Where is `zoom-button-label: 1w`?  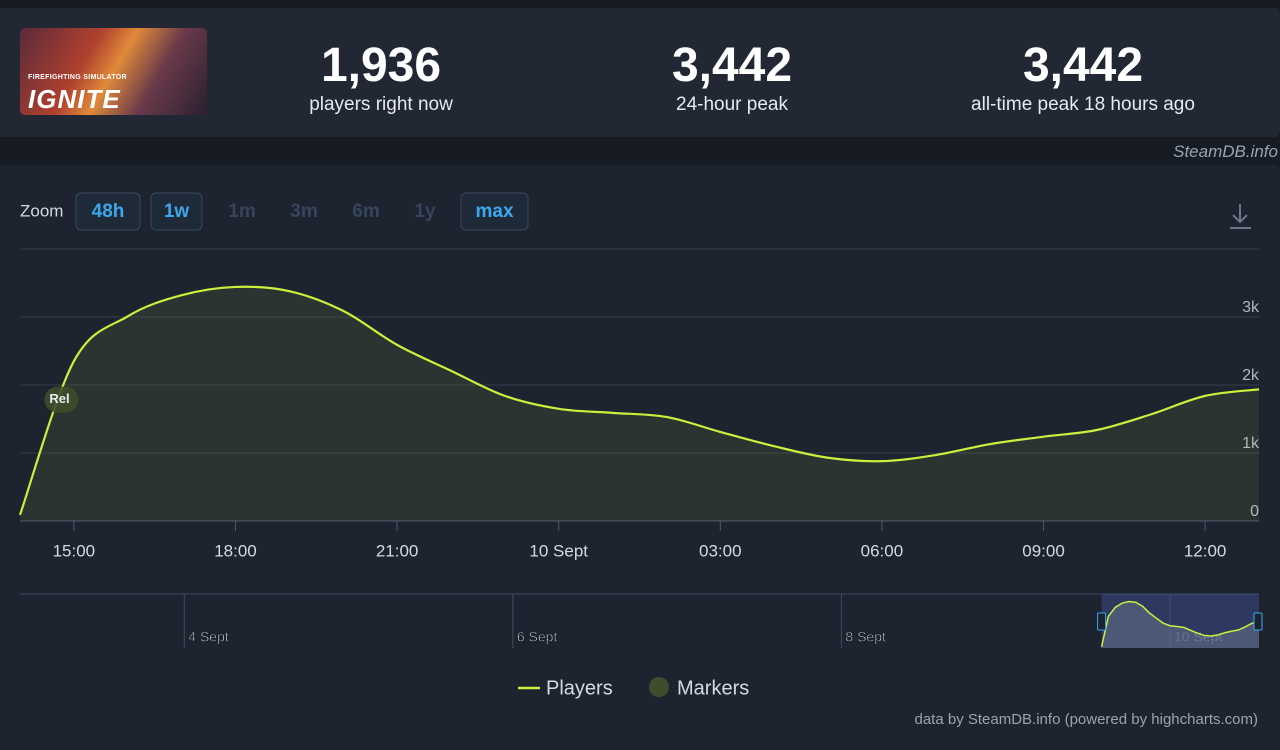 zoom-button-label: 1w is located at coordinates (177, 211).